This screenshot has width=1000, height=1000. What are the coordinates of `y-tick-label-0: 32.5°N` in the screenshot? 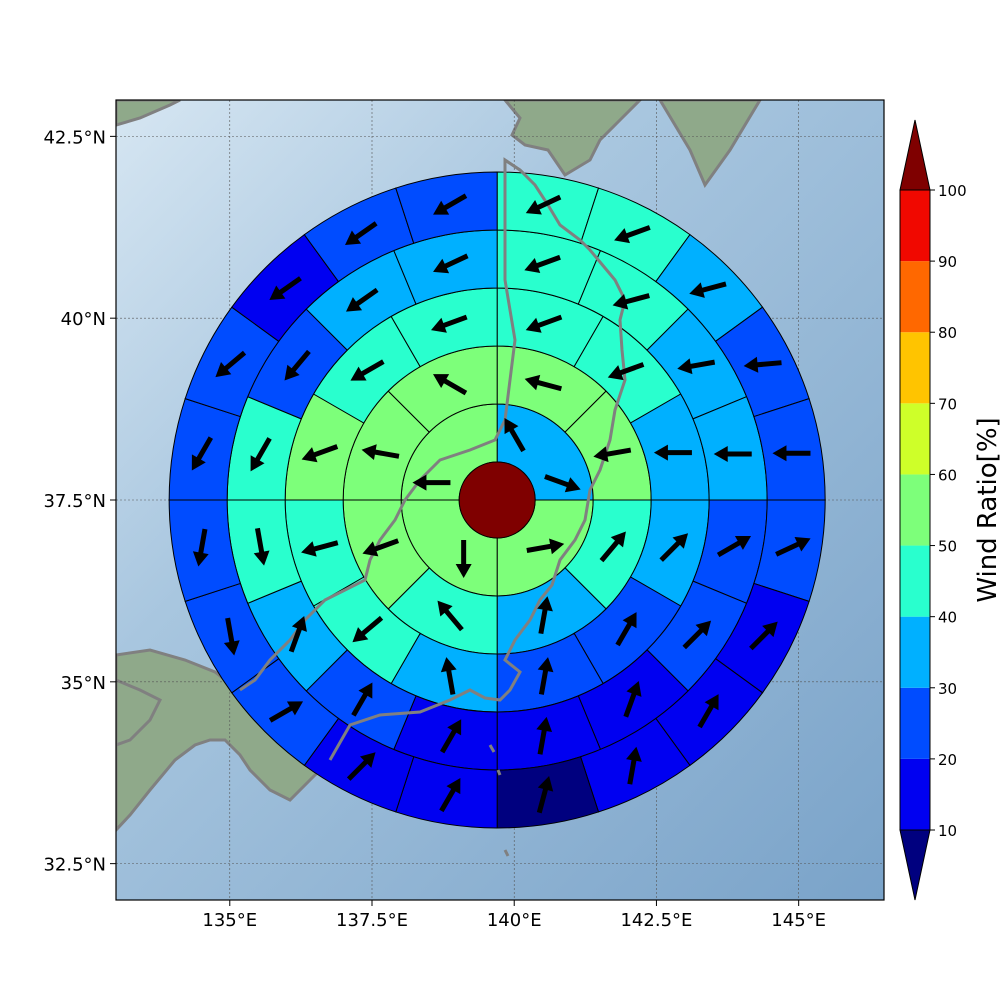 It's located at (74, 865).